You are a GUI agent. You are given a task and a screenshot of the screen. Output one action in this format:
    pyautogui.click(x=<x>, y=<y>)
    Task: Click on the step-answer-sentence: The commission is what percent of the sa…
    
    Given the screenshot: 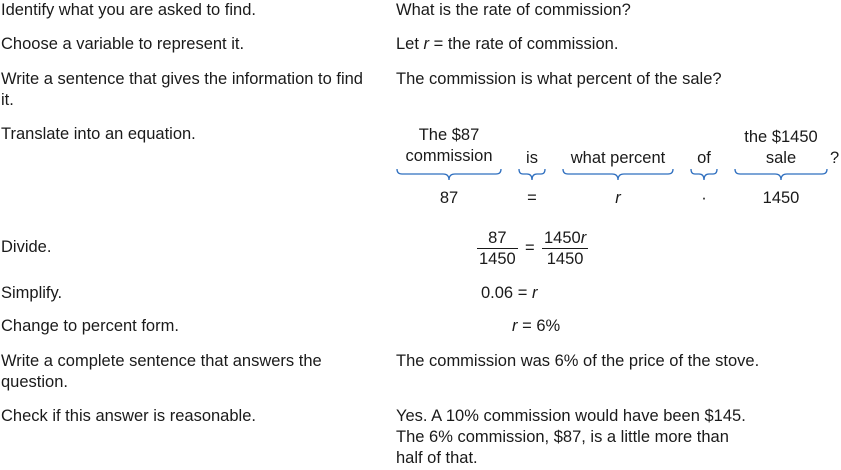 What is the action you would take?
    pyautogui.click(x=559, y=79)
    